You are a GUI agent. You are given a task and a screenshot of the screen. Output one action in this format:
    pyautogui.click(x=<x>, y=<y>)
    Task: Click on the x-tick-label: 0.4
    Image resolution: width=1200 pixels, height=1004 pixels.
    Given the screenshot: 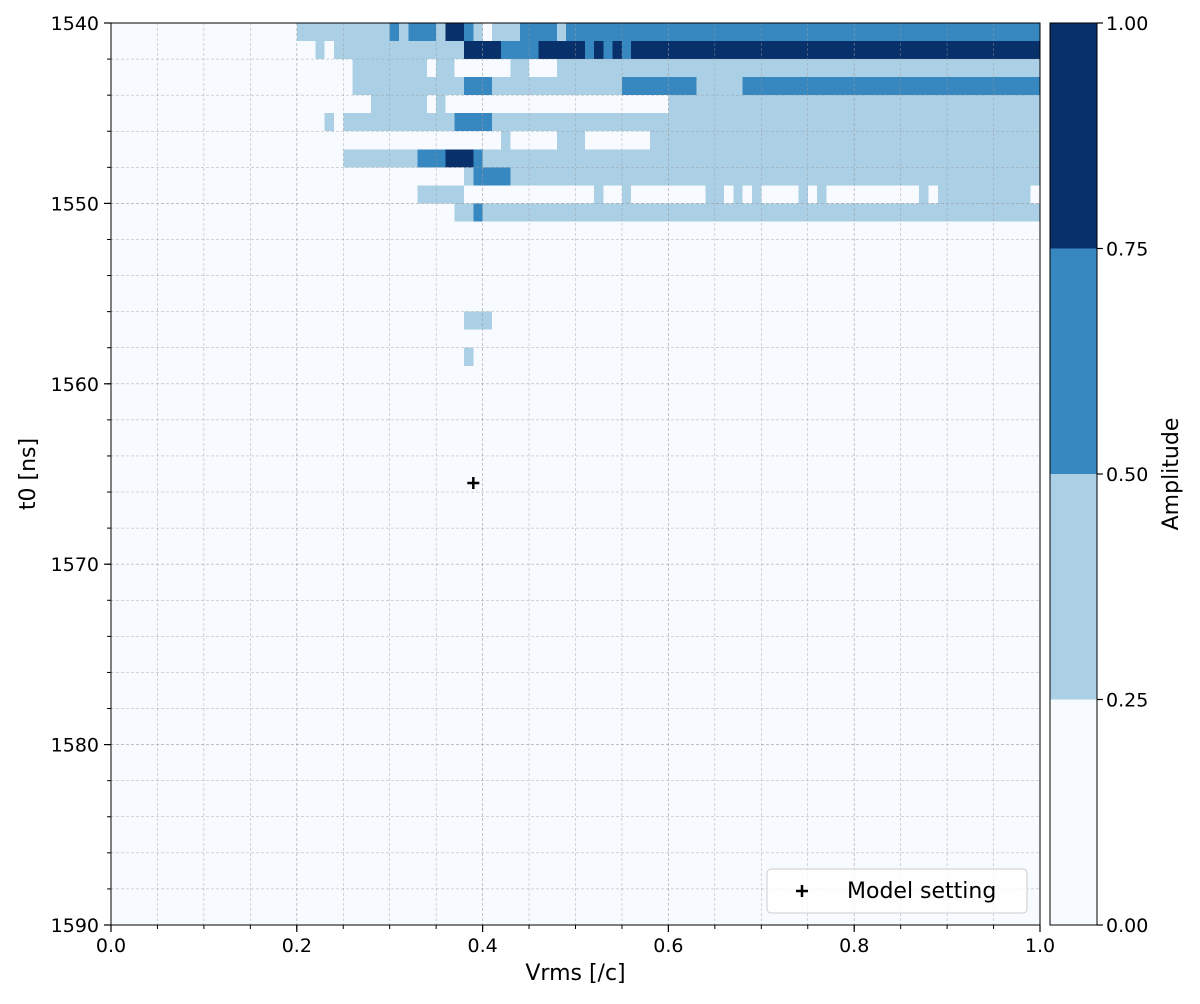 What is the action you would take?
    pyautogui.click(x=482, y=946)
    